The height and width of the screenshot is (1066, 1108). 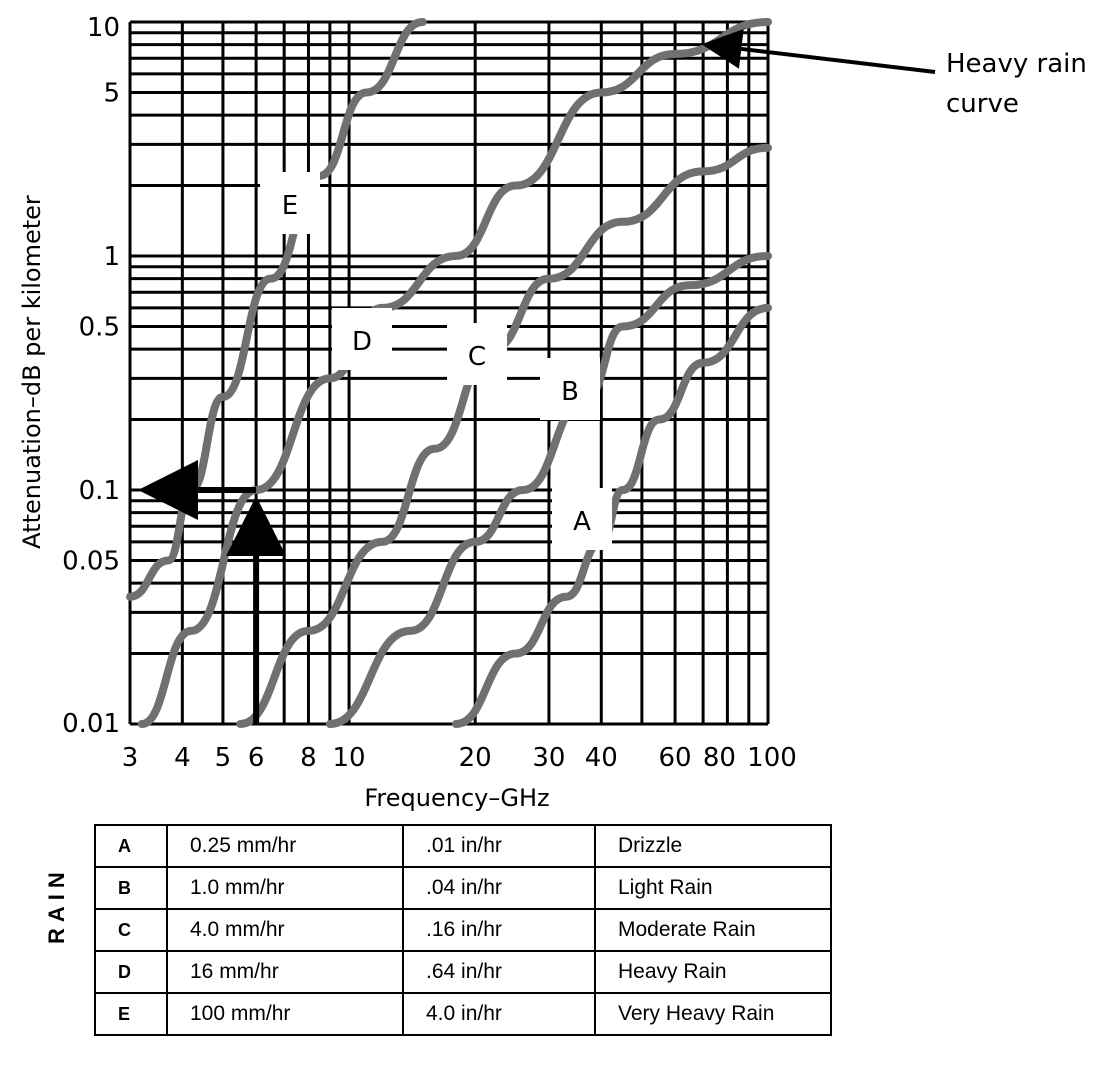 What do you see at coordinates (499, 930) in the screenshot?
I see `rain-cell-imperial: .16 in/hr` at bounding box center [499, 930].